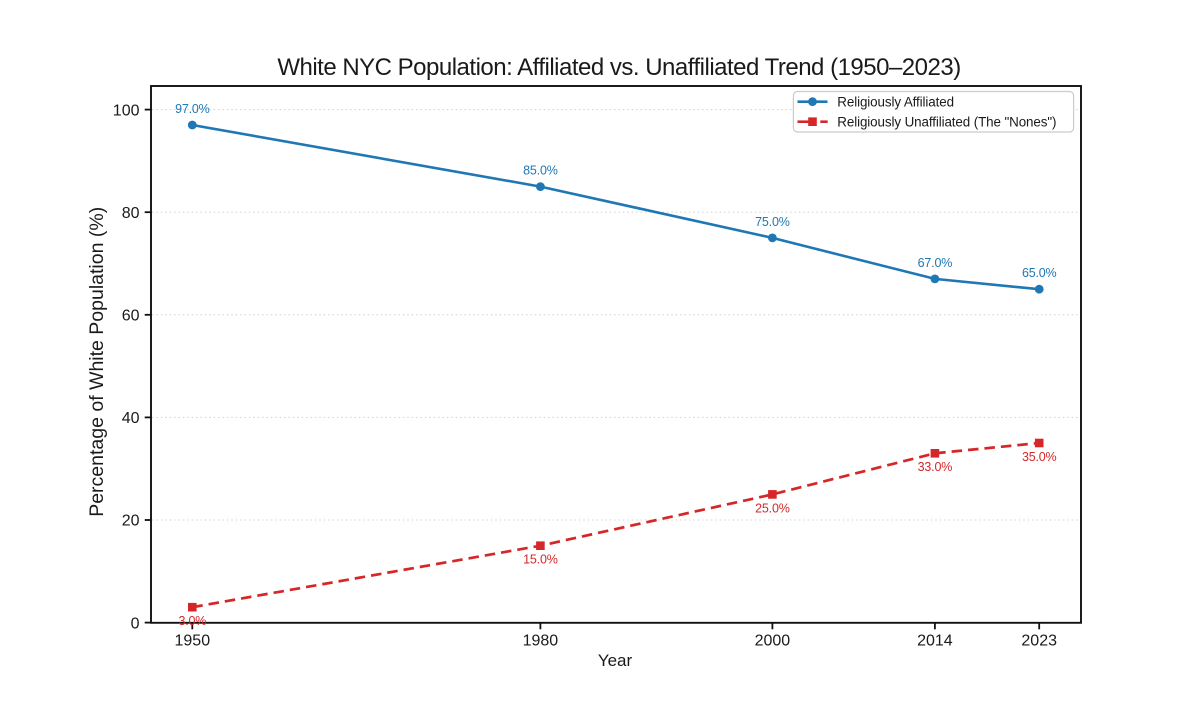 This screenshot has width=1200, height=705. I want to click on svg-text: 1950, so click(193, 641).